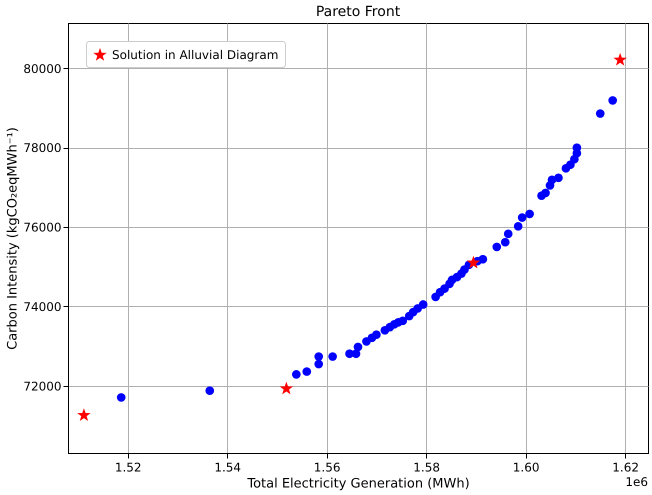  What do you see at coordinates (42, 69) in the screenshot?
I see `y-tick-label: 80000` at bounding box center [42, 69].